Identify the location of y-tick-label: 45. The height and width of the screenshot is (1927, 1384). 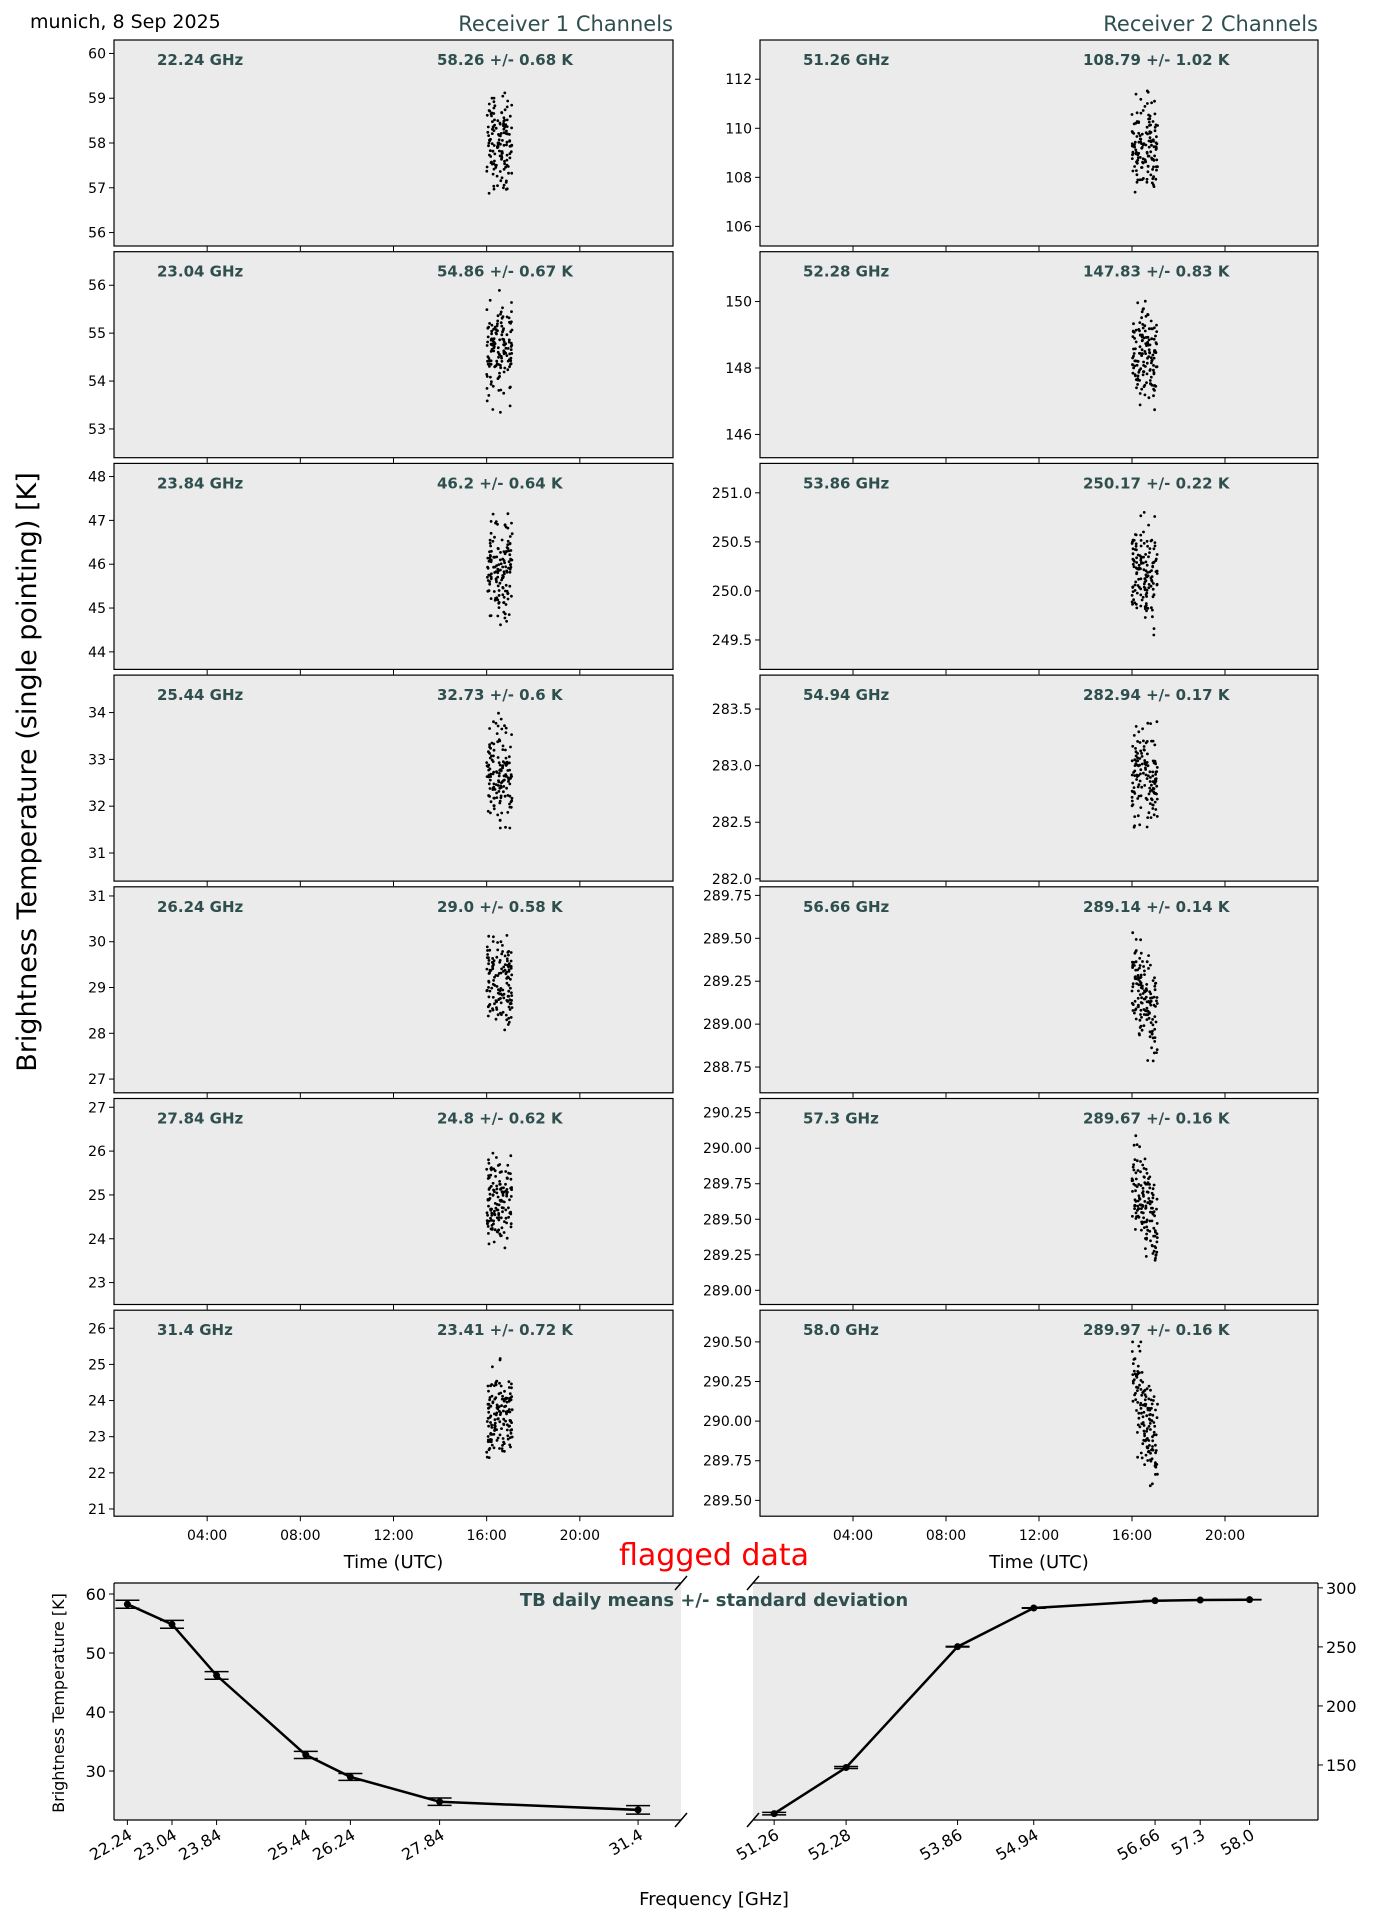
(97, 609).